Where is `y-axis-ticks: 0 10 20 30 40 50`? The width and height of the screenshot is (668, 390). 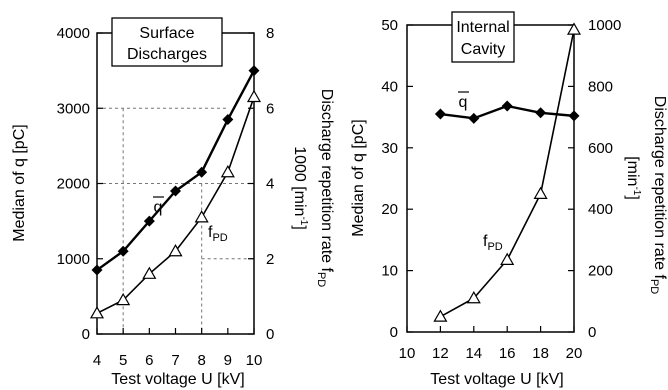
y-axis-ticks: 0 10 20 30 40 50 is located at coordinates (397, 179).